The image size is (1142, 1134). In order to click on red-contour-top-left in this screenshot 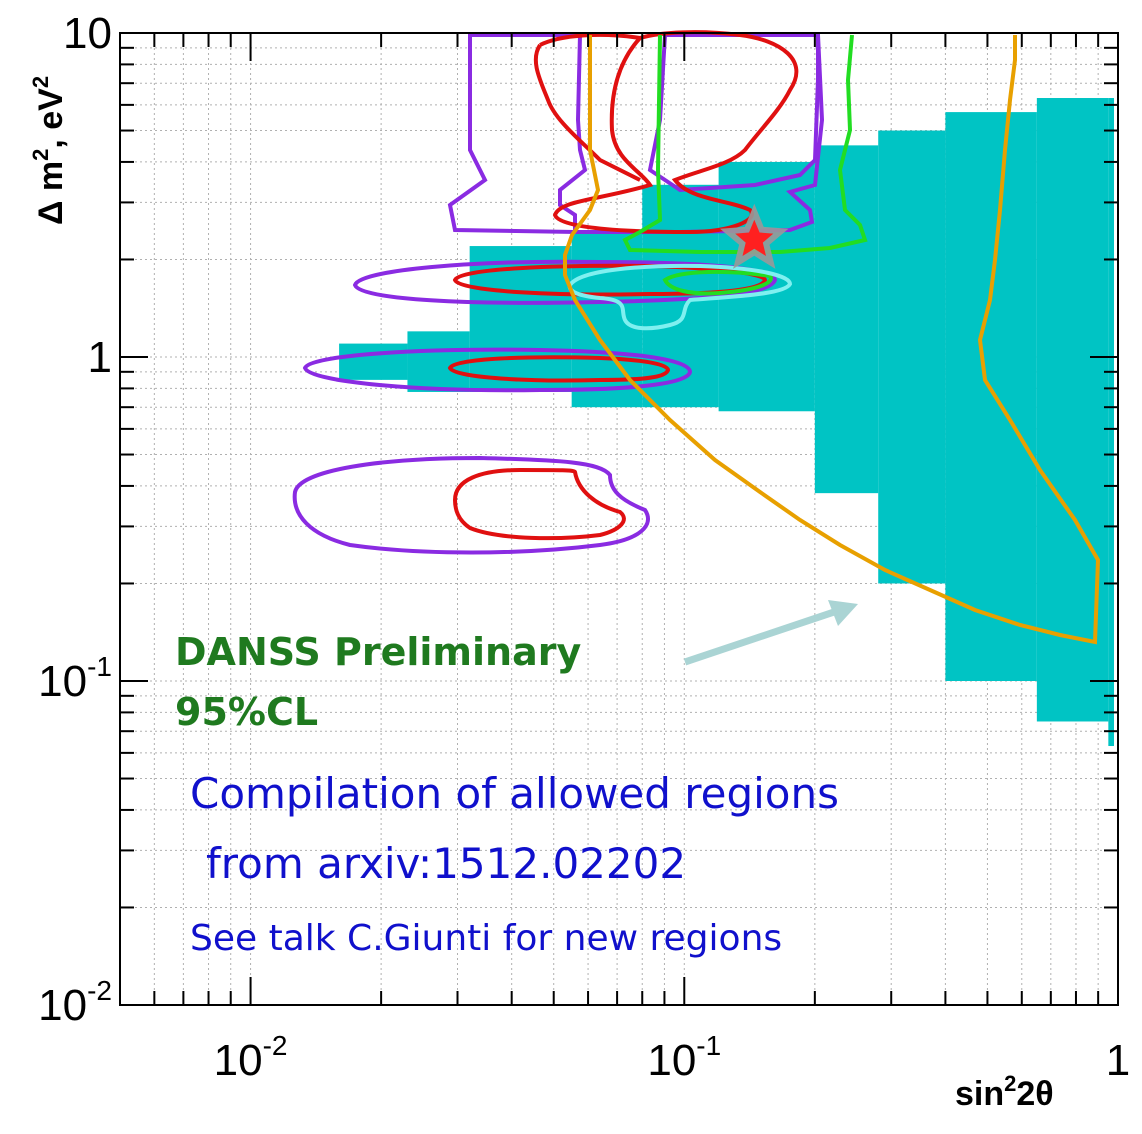, I will do `click(587, 112)`.